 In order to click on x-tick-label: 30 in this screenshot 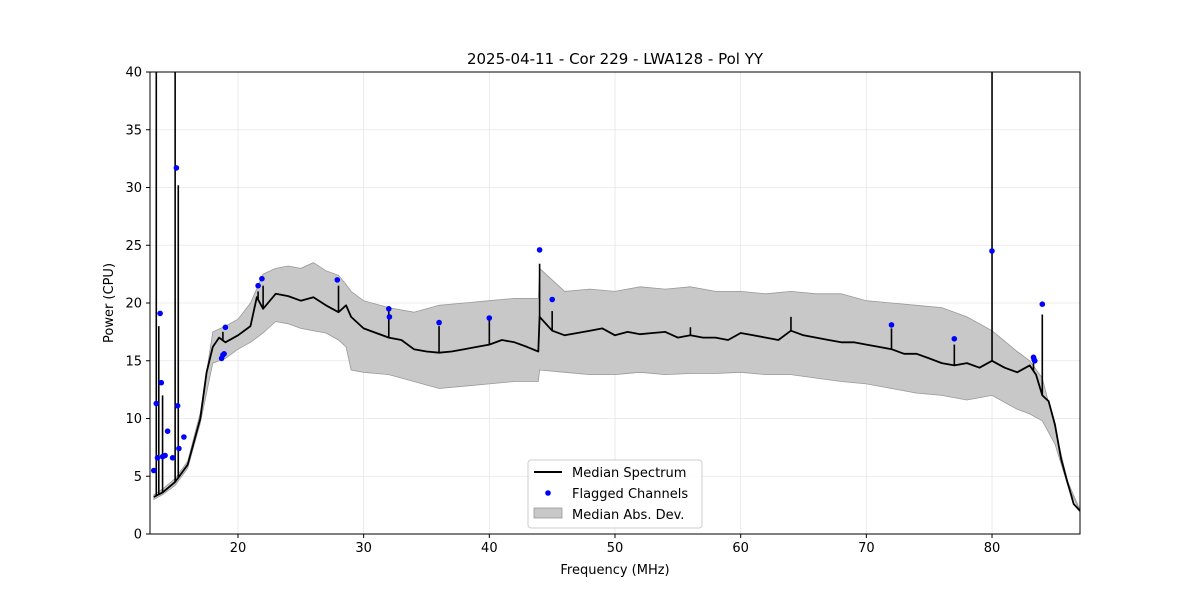, I will do `click(363, 548)`.